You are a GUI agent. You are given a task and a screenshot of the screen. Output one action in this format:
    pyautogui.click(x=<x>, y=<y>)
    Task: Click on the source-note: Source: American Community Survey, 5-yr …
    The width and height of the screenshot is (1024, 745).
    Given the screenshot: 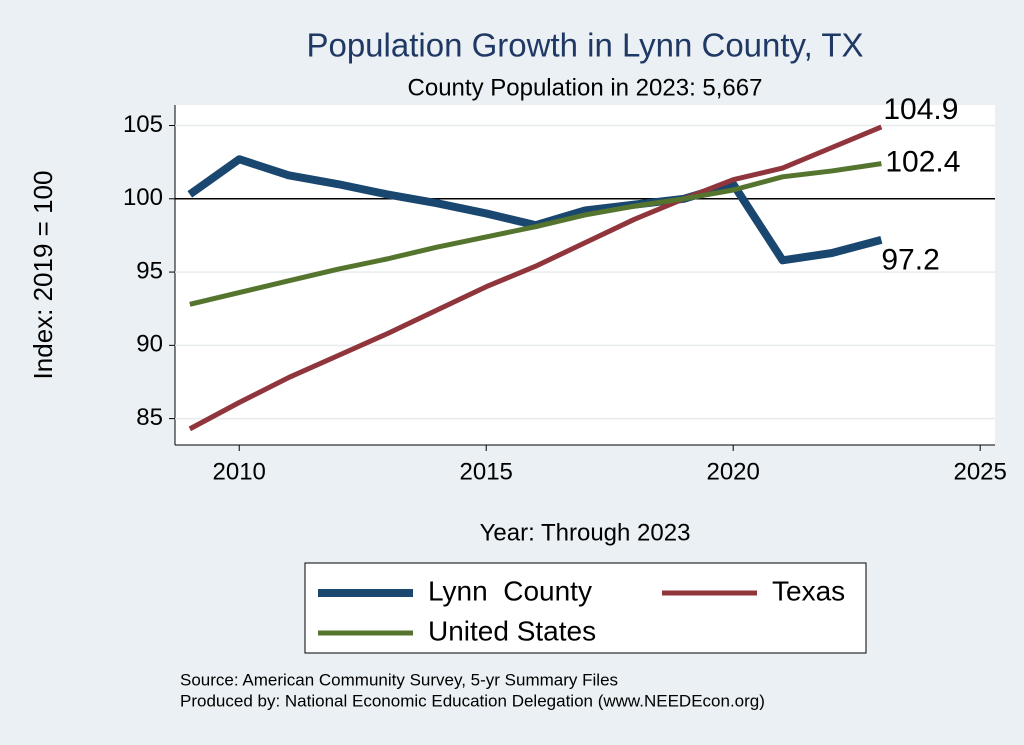 What is the action you would take?
    pyautogui.click(x=399, y=679)
    